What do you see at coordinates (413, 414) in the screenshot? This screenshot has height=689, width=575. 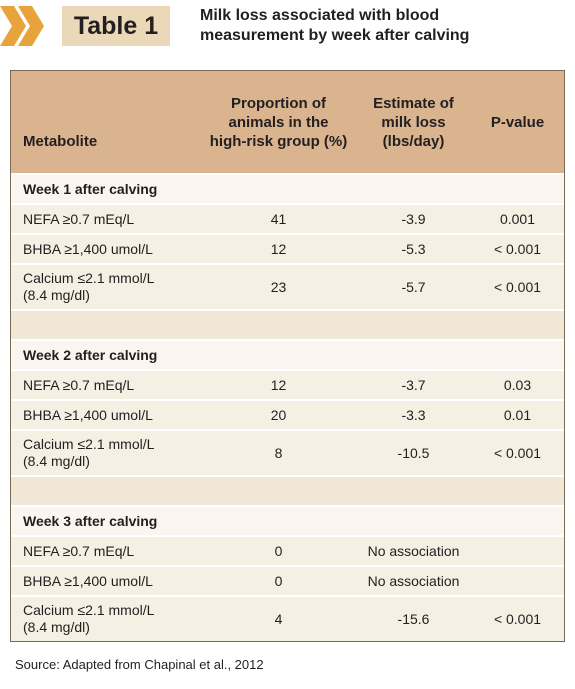 I see `table-cell: -3.3` at bounding box center [413, 414].